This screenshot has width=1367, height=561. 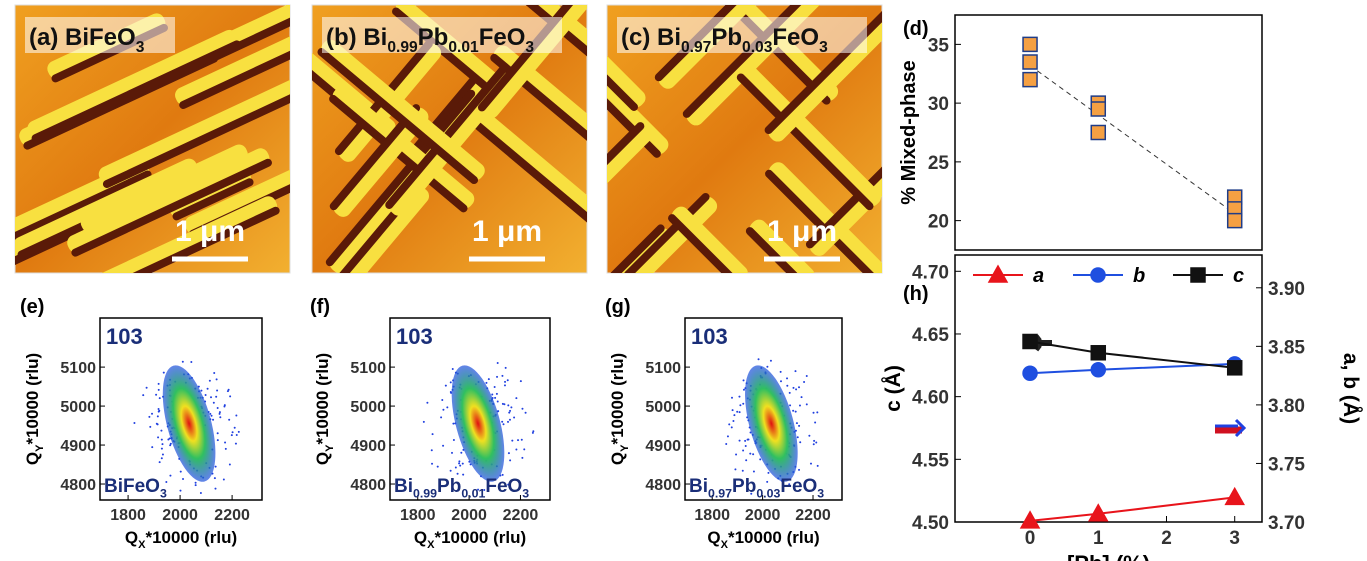 I want to click on subscript: 0.99, so click(x=402, y=47).